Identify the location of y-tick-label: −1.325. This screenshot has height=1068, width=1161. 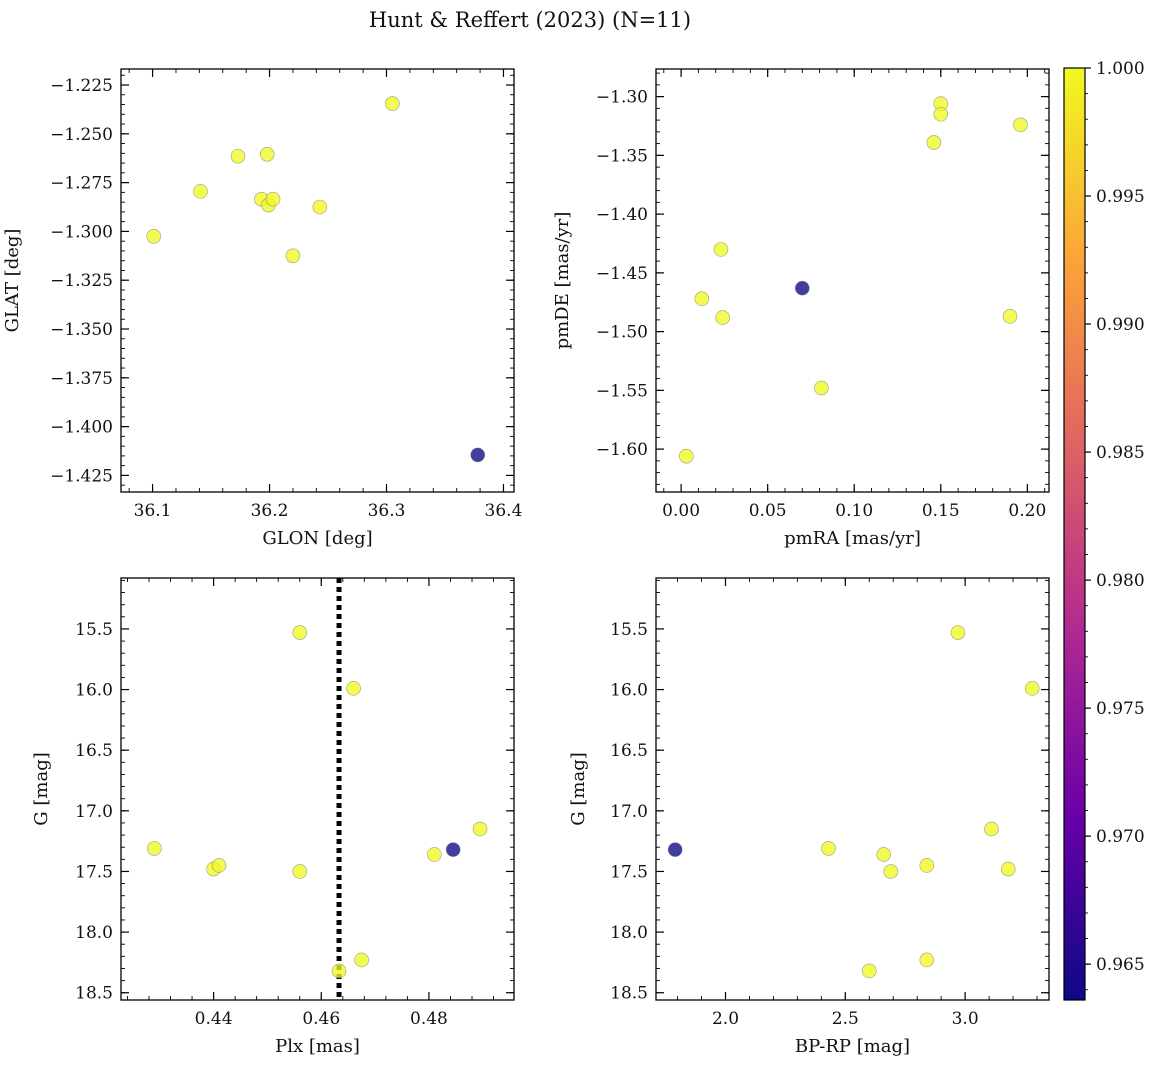
(81, 281).